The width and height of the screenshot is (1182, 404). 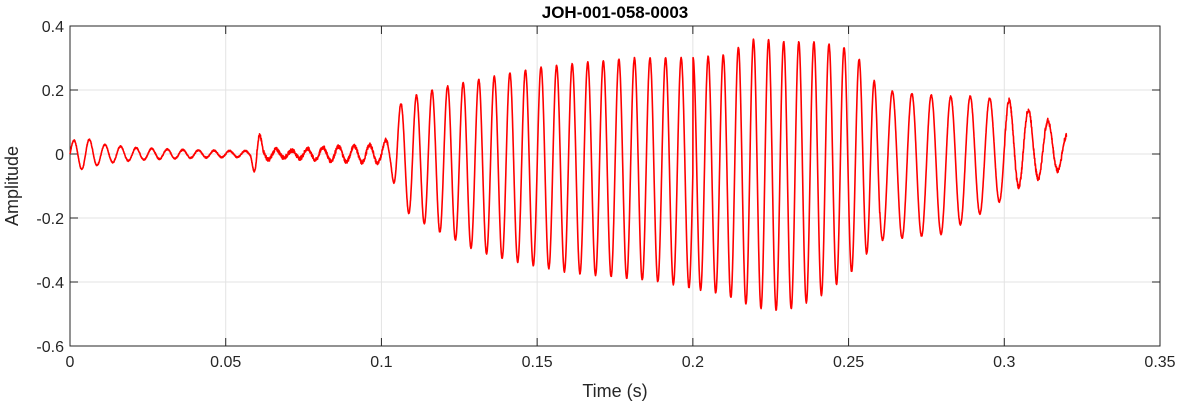 What do you see at coordinates (1004, 362) in the screenshot?
I see `x-tick-label: 0.3` at bounding box center [1004, 362].